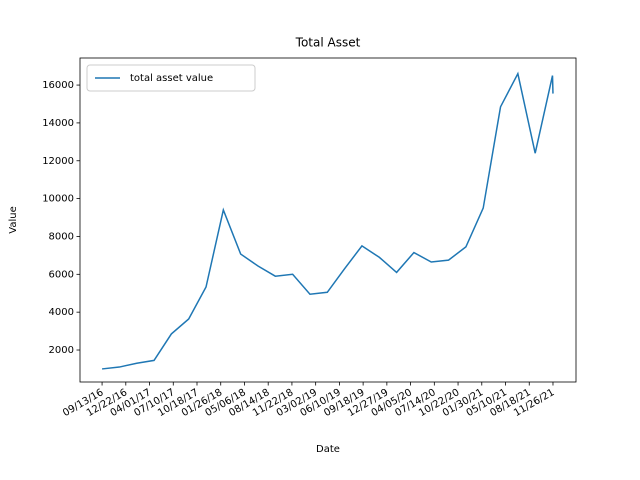 This screenshot has width=640, height=480. I want to click on chart-title: Total Asset, so click(328, 43).